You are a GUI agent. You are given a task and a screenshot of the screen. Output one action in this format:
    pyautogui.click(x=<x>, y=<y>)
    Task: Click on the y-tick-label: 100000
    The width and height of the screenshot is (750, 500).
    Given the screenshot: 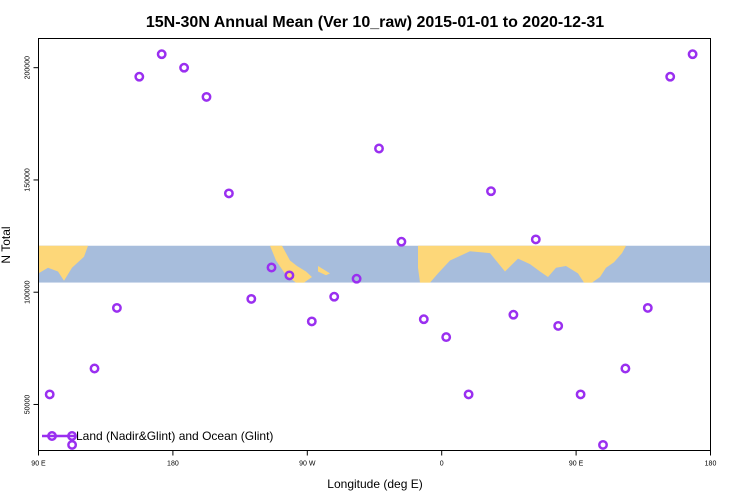 What is the action you would take?
    pyautogui.click(x=28, y=291)
    